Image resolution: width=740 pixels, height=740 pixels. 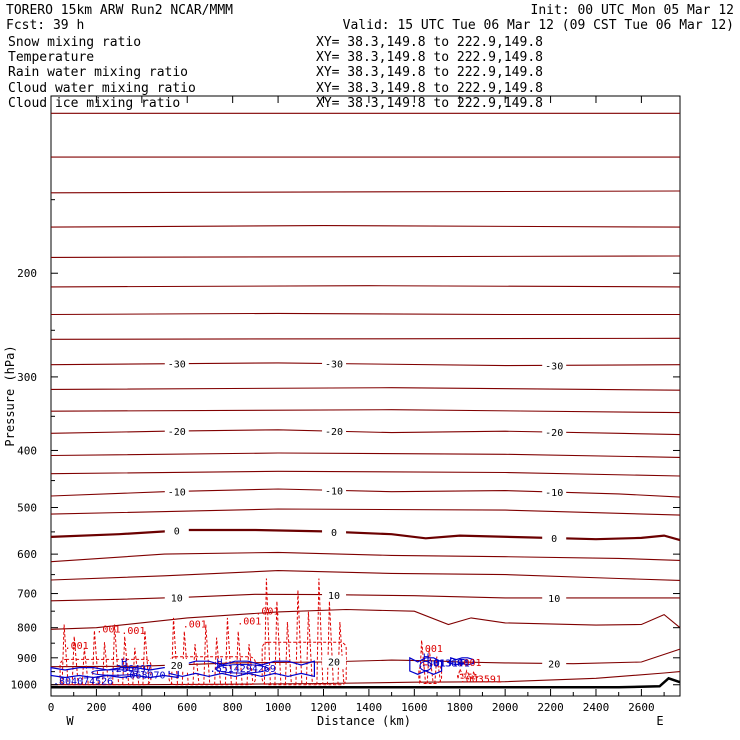 What do you see at coordinates (45, 25) in the screenshot?
I see `forecast-hour: Fcst: 39 h` at bounding box center [45, 25].